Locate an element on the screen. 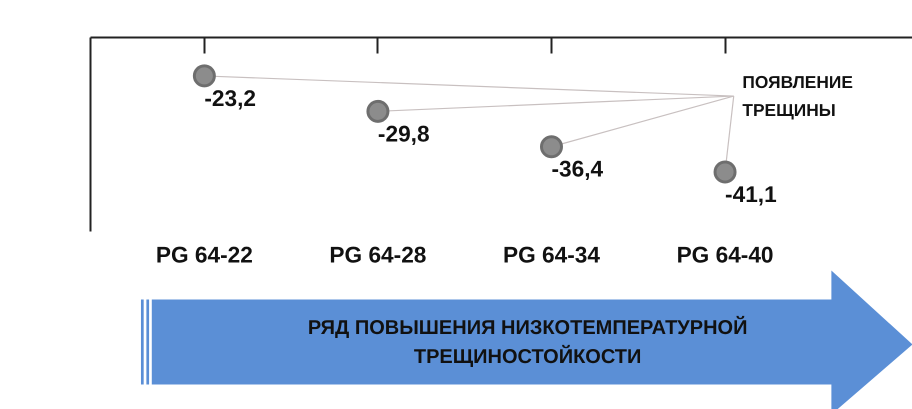 The image size is (912, 409). x-tick-label: PG 64-22 is located at coordinates (204, 255).